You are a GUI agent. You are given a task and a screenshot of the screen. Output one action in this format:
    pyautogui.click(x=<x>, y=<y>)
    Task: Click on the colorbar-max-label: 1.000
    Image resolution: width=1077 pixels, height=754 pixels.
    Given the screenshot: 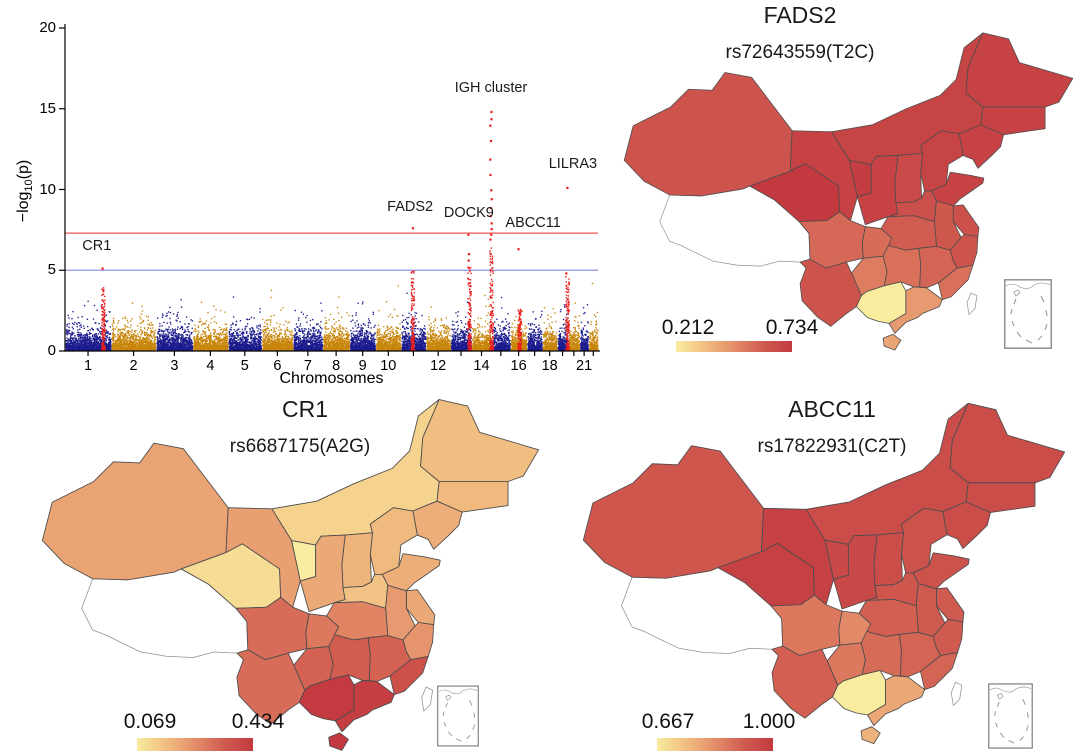 What is the action you would take?
    pyautogui.click(x=769, y=721)
    